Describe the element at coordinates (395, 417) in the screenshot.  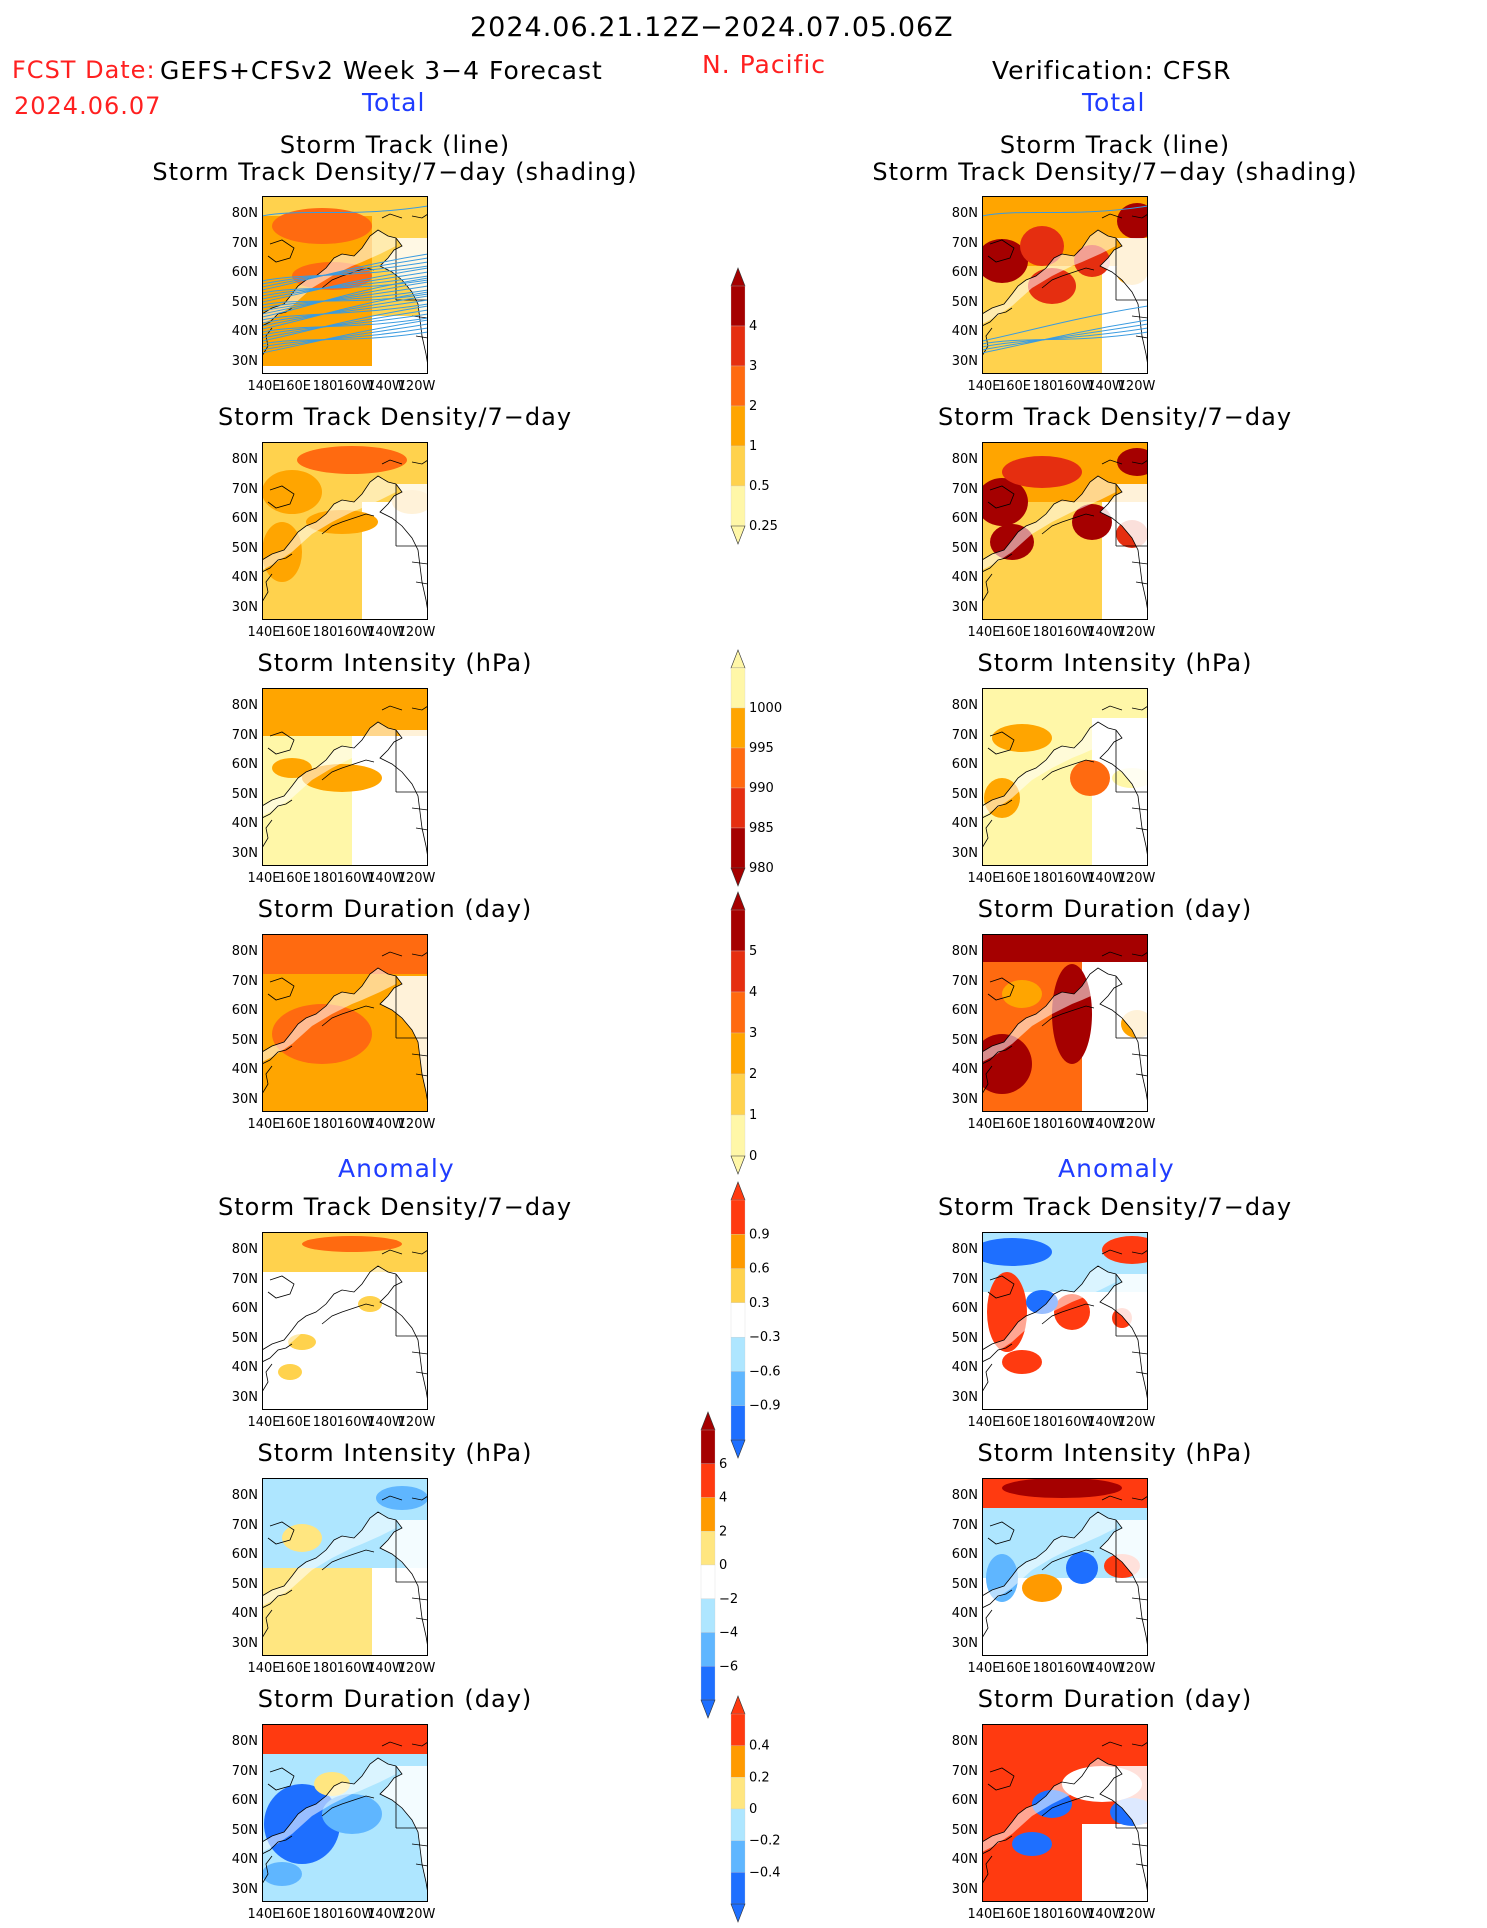
I see `panel-title-fc-density: Storm Track Density/7−day` at that location.